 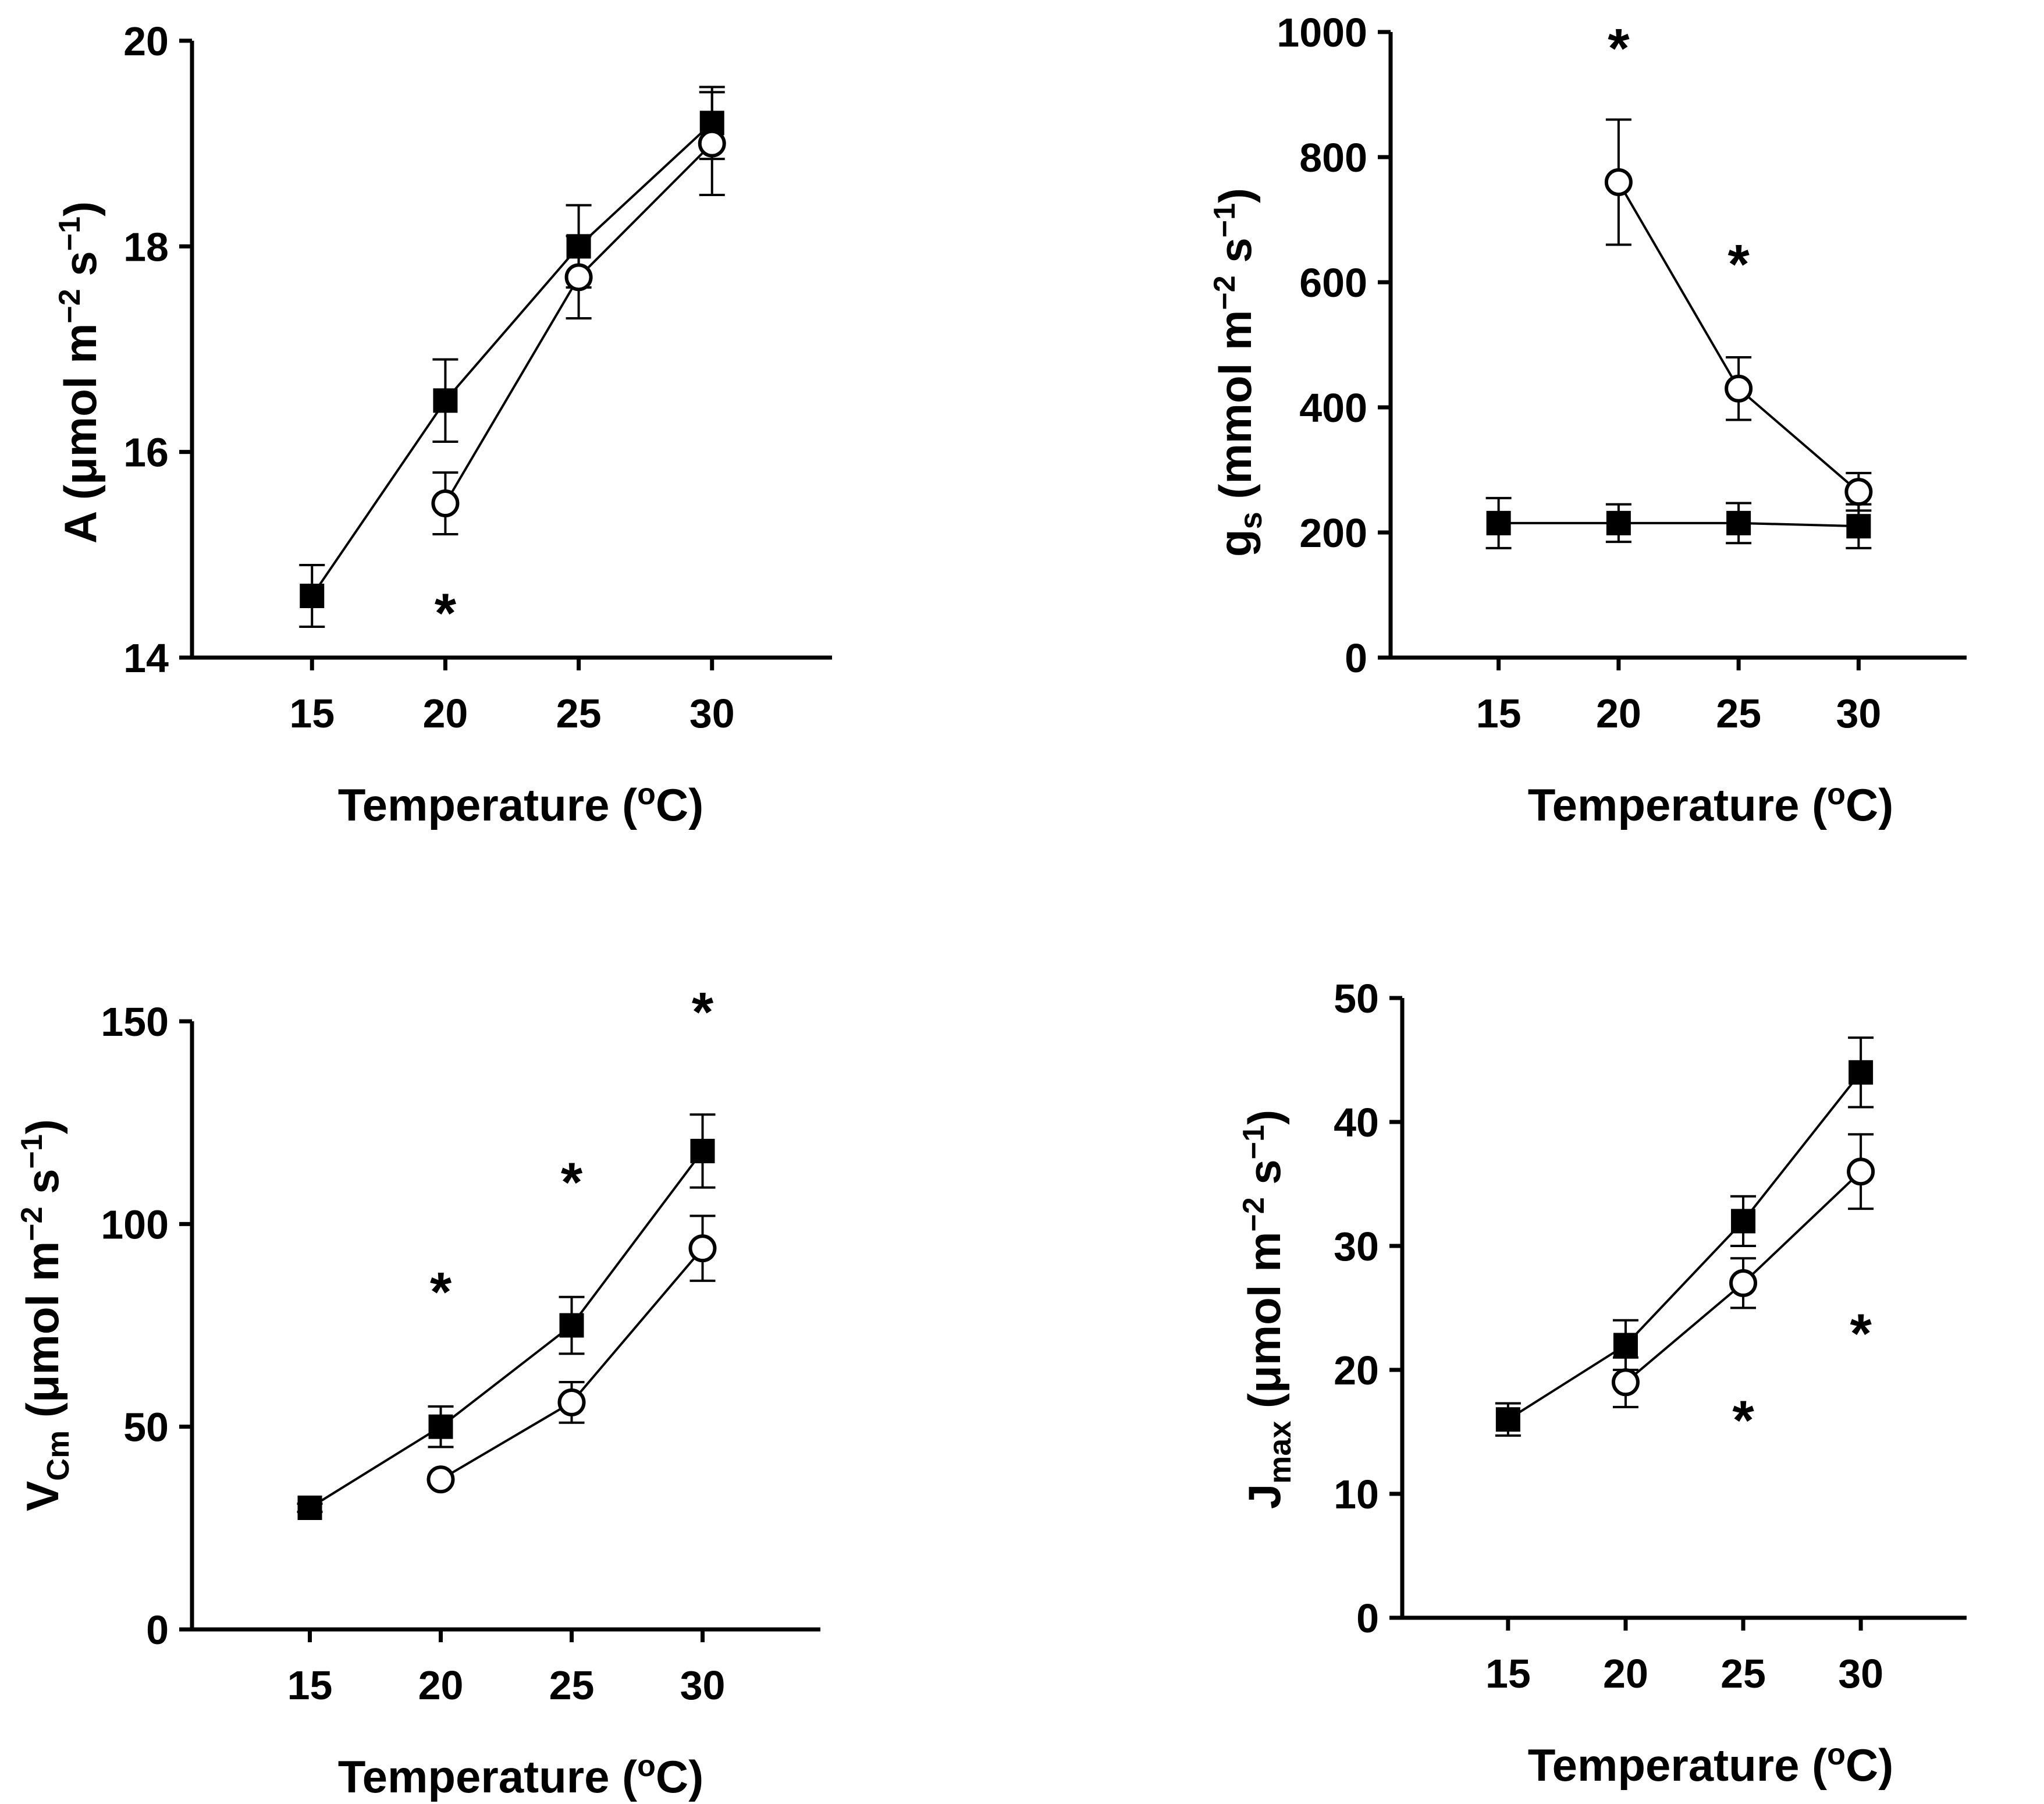 What do you see at coordinates (1356, 1246) in the screenshot?
I see `y-tick-label: 30` at bounding box center [1356, 1246].